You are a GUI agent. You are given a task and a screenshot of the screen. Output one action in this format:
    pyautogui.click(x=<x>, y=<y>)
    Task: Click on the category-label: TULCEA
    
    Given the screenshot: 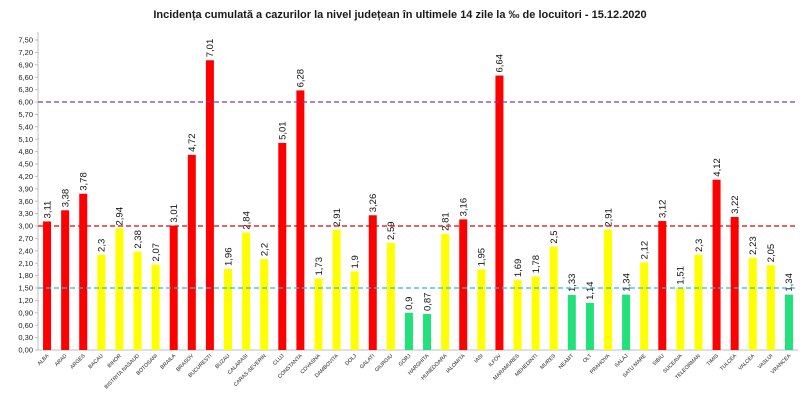 What is the action you would take?
    pyautogui.click(x=728, y=362)
    